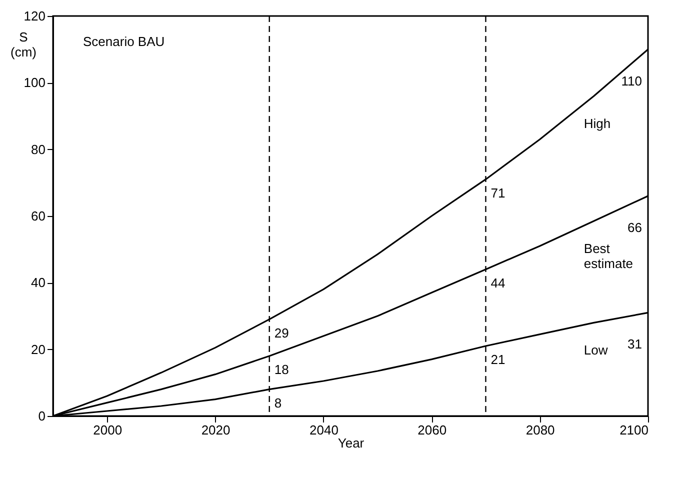 Image resolution: width=683 pixels, height=477 pixels. I want to click on y-tick-label: 80, so click(38, 149).